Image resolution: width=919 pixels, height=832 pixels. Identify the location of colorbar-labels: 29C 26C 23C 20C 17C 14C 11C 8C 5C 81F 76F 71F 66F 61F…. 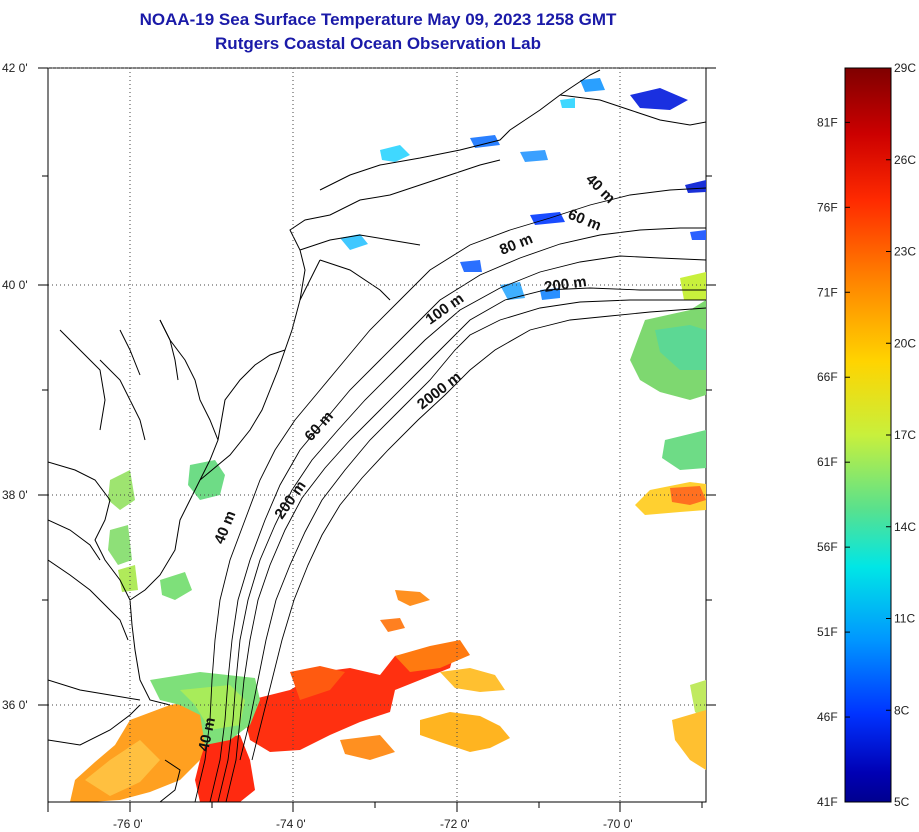
(866, 435).